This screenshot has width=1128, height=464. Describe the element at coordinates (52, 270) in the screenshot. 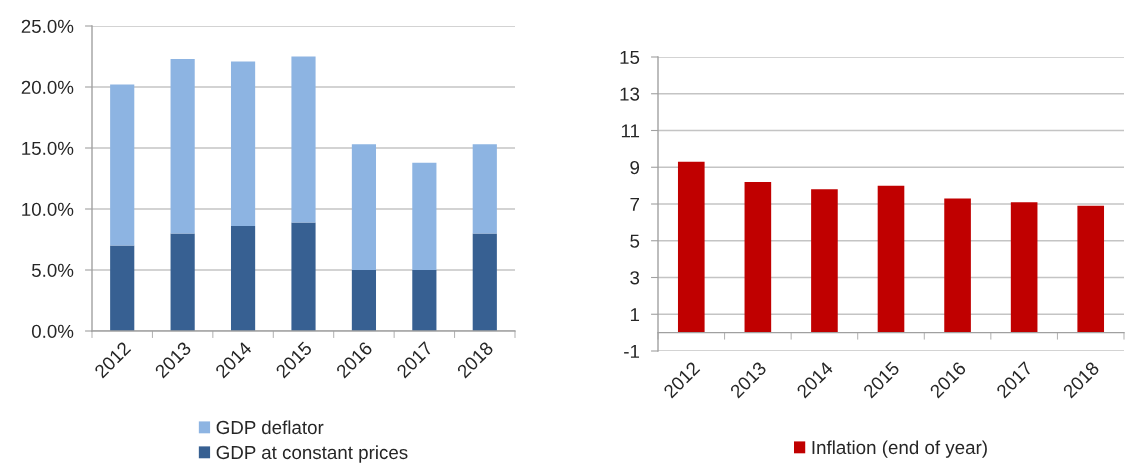

I see `y-tick-label: 5.0%` at that location.